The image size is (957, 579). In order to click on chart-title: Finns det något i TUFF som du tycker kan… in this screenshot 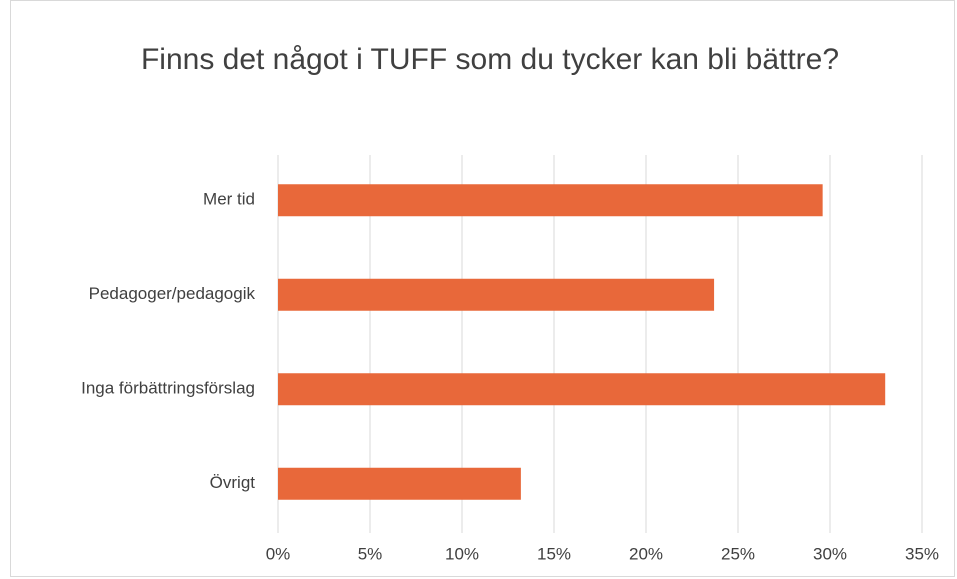, I will do `click(490, 59)`.